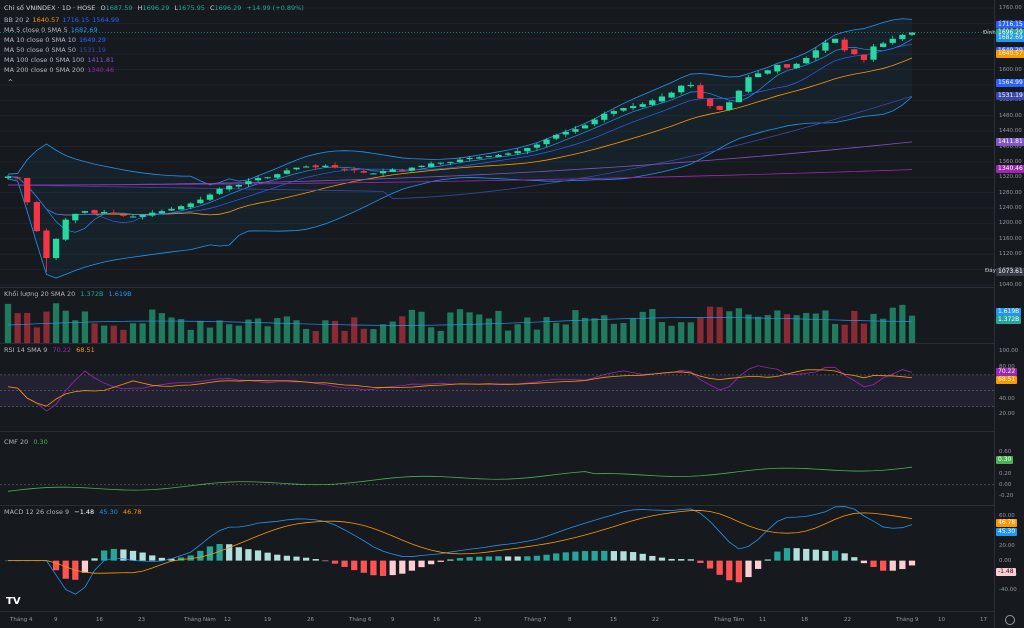 The image size is (1024, 628). Describe the element at coordinates (460, 388) in the screenshot. I see `rsi-sma-line` at that location.